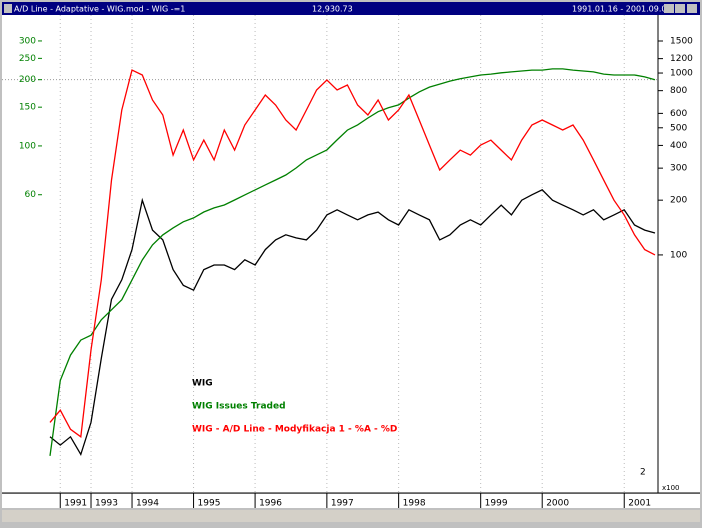  I want to click on x-tick-label: 1996, so click(270, 504).